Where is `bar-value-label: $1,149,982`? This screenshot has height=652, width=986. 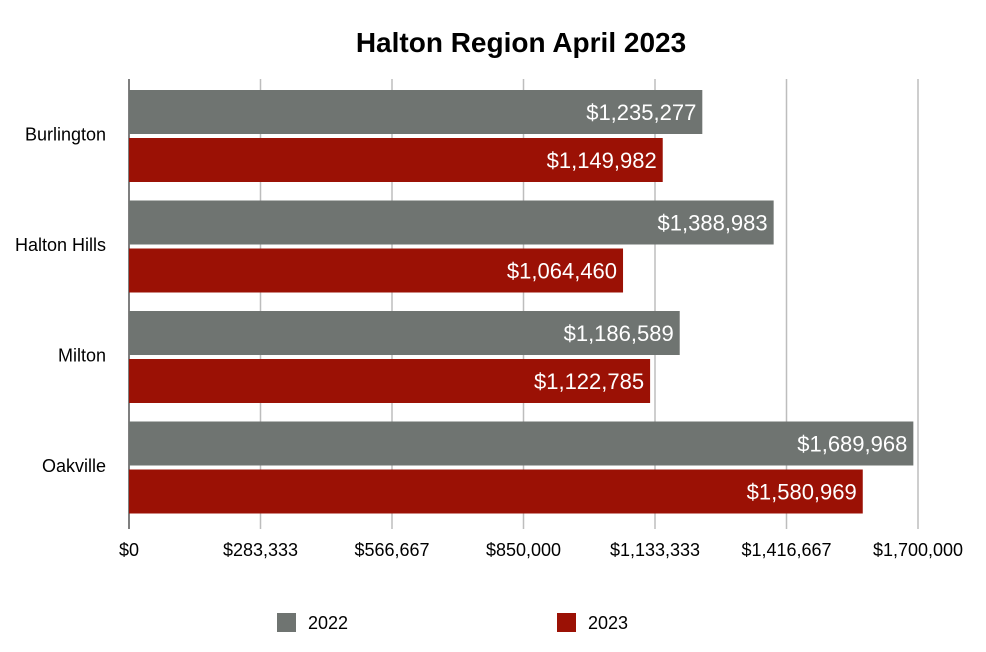
bar-value-label: $1,149,982 is located at coordinates (602, 160).